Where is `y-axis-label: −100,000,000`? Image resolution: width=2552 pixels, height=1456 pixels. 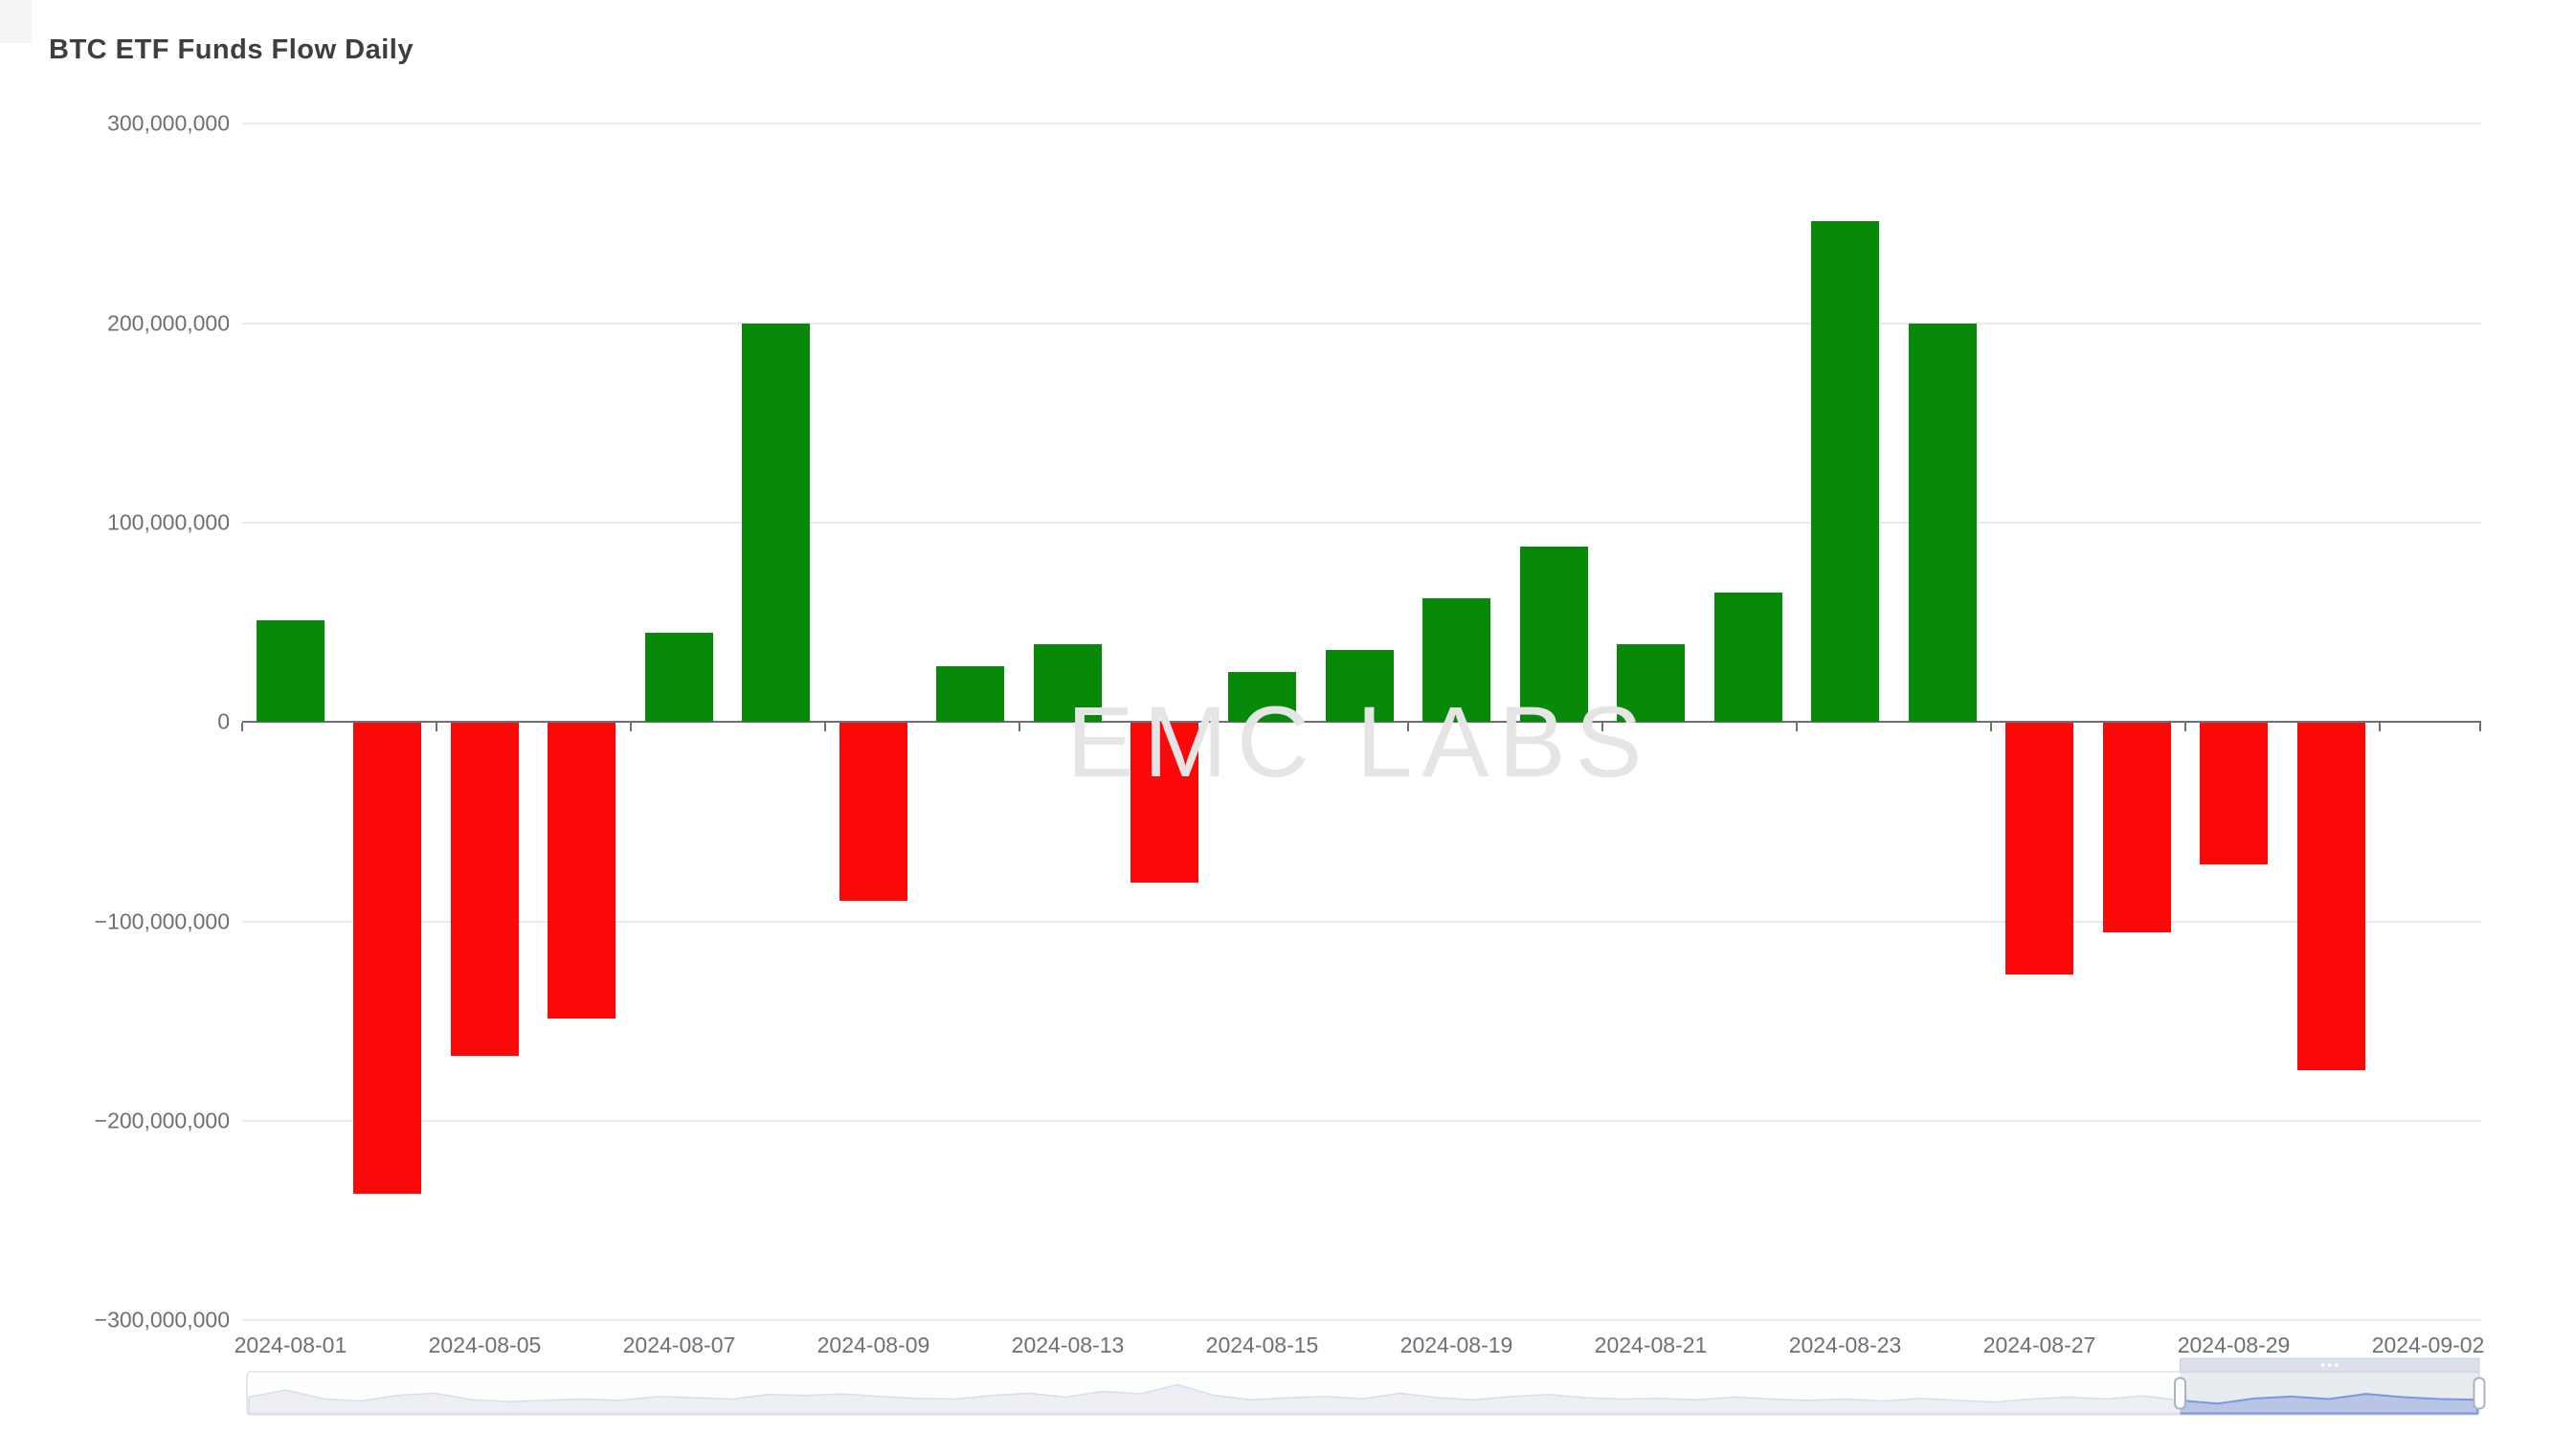
y-axis-label: −100,000,000 is located at coordinates (162, 921).